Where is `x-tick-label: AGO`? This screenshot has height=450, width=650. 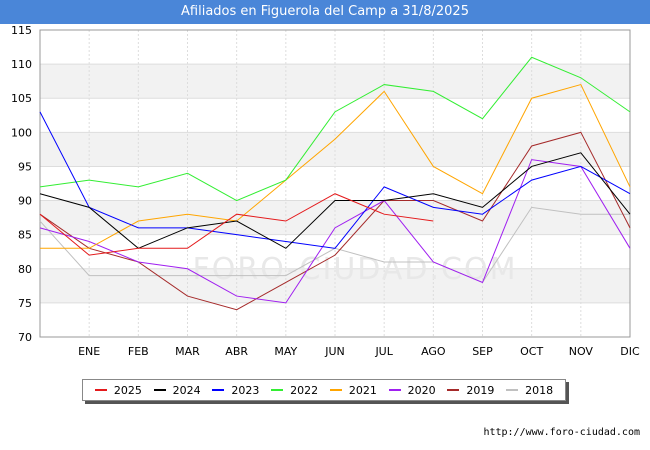
x-tick-label: AGO is located at coordinates (433, 351).